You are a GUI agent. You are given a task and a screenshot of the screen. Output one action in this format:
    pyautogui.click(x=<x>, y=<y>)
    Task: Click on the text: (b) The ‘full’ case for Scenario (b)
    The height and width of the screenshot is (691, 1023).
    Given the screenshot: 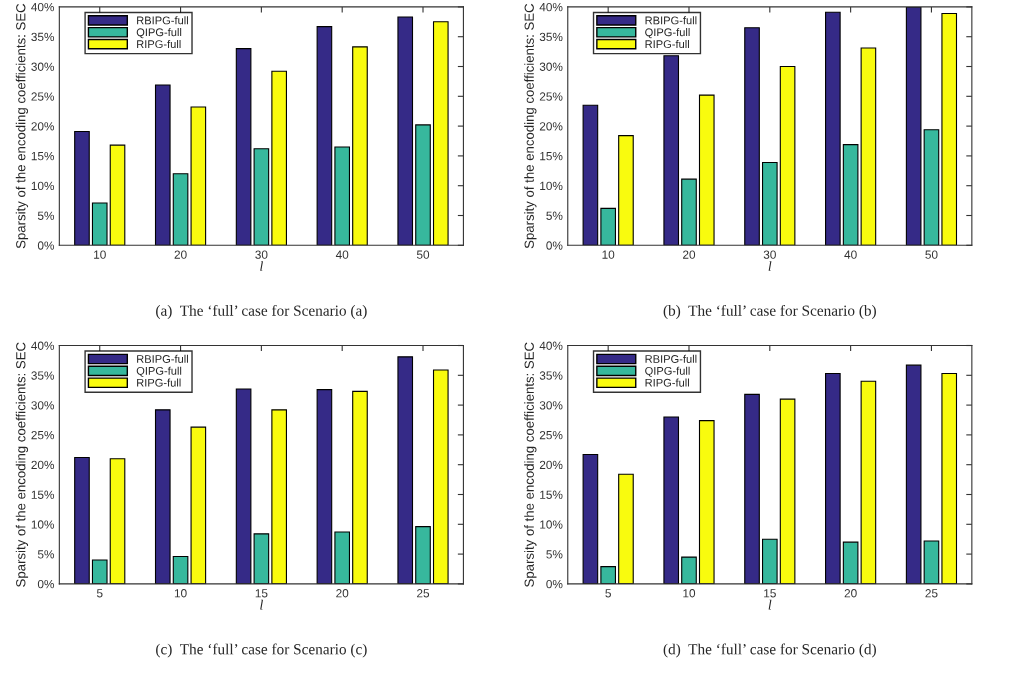 What is the action you would take?
    pyautogui.click(x=769, y=311)
    